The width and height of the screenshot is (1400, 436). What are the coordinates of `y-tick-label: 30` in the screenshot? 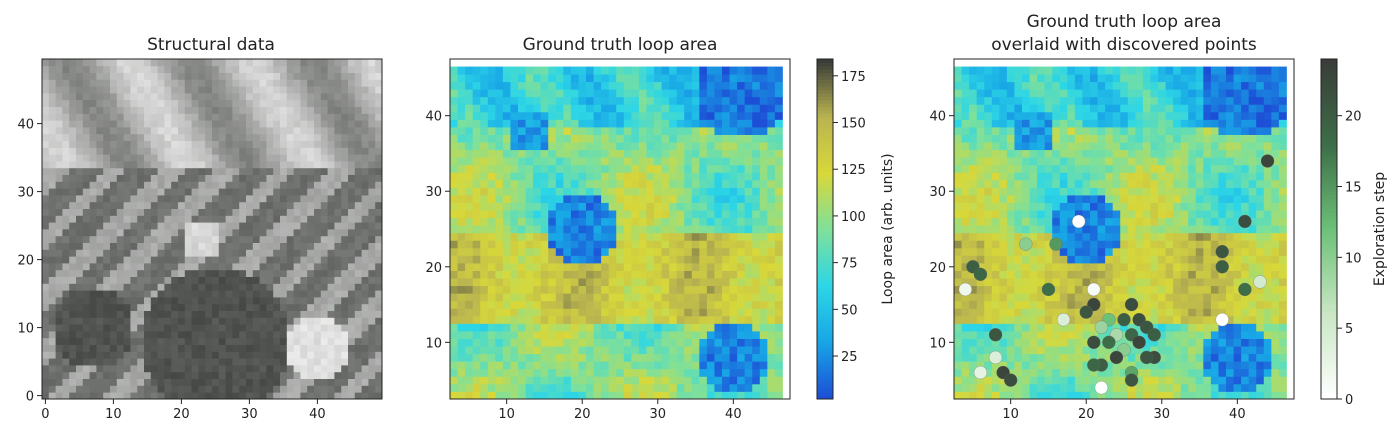 It's located at (25, 193).